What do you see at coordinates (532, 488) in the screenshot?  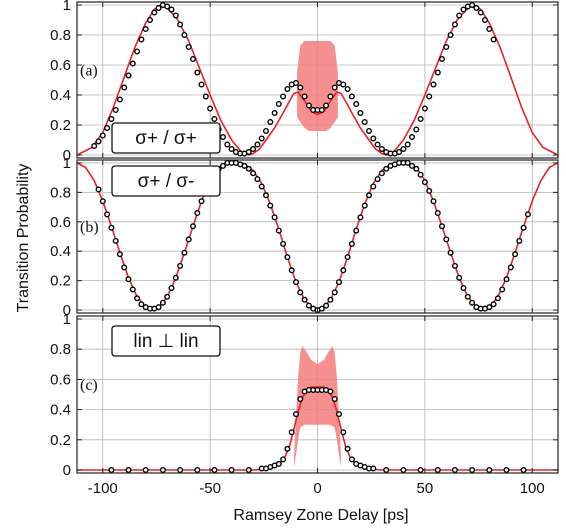 I see `x-tick-label: 100` at bounding box center [532, 488].